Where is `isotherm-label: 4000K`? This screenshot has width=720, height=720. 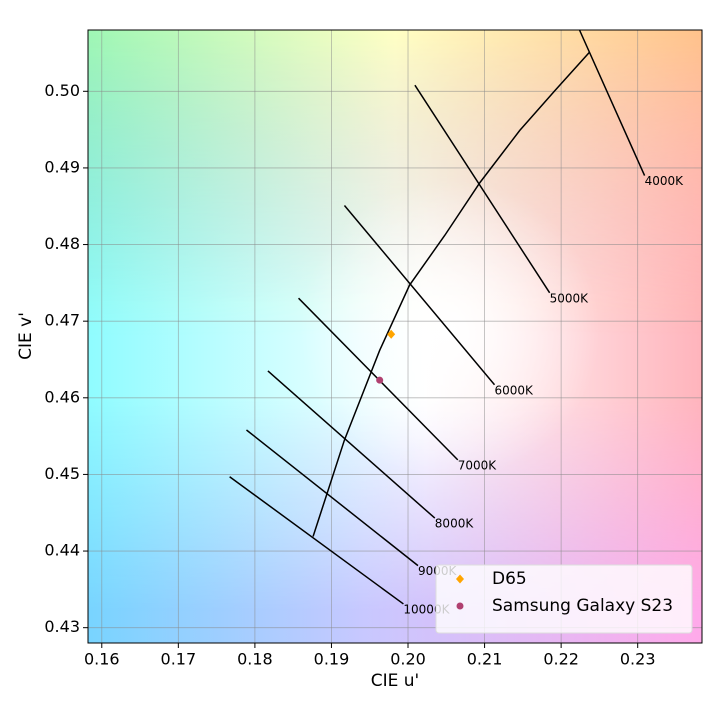
isotherm-label: 4000K is located at coordinates (665, 181).